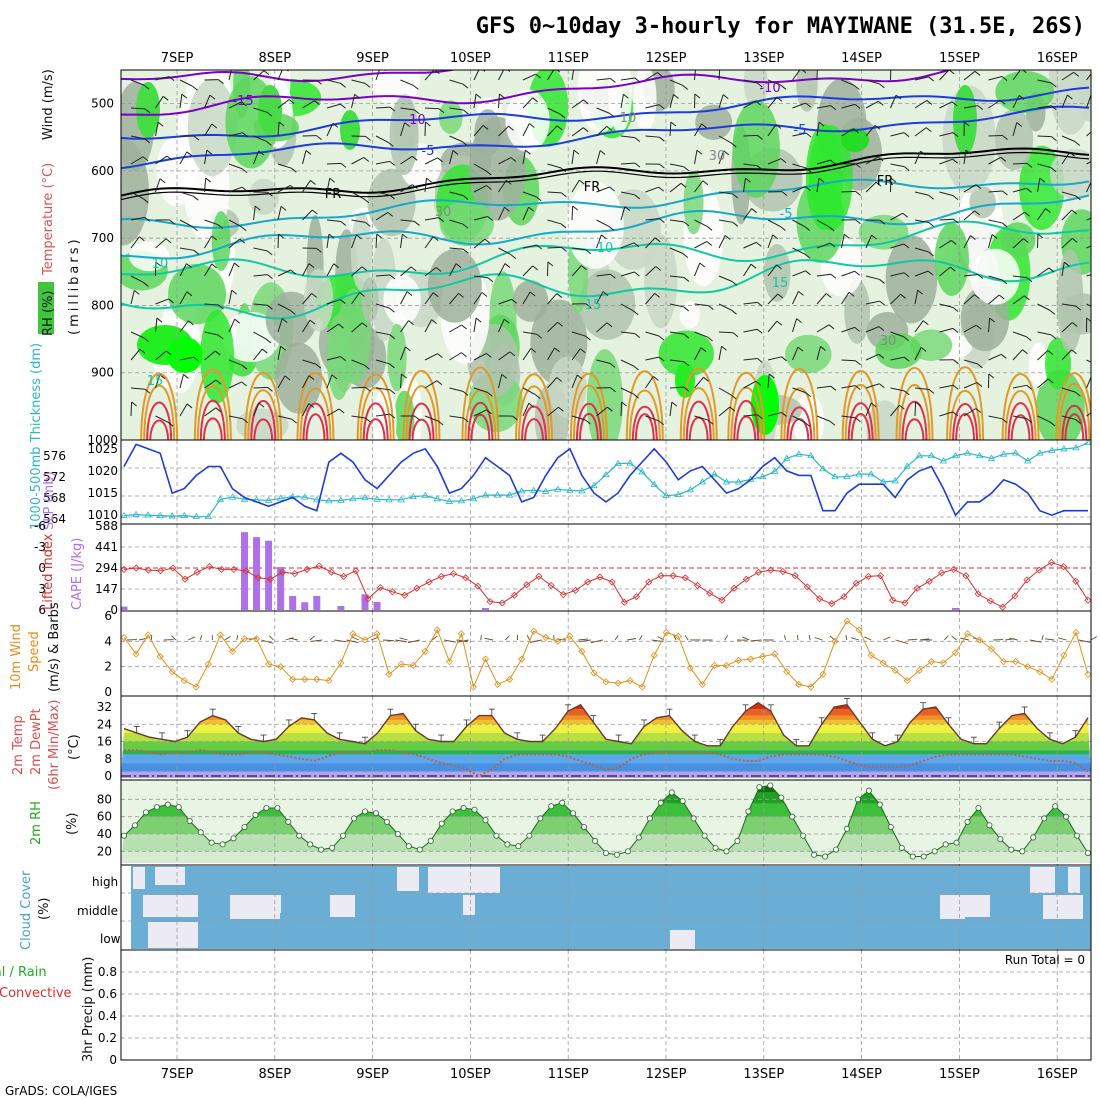 This screenshot has width=1100, height=1100. What do you see at coordinates (372, 1074) in the screenshot?
I see `date-label-bottom: 9SEP` at bounding box center [372, 1074].